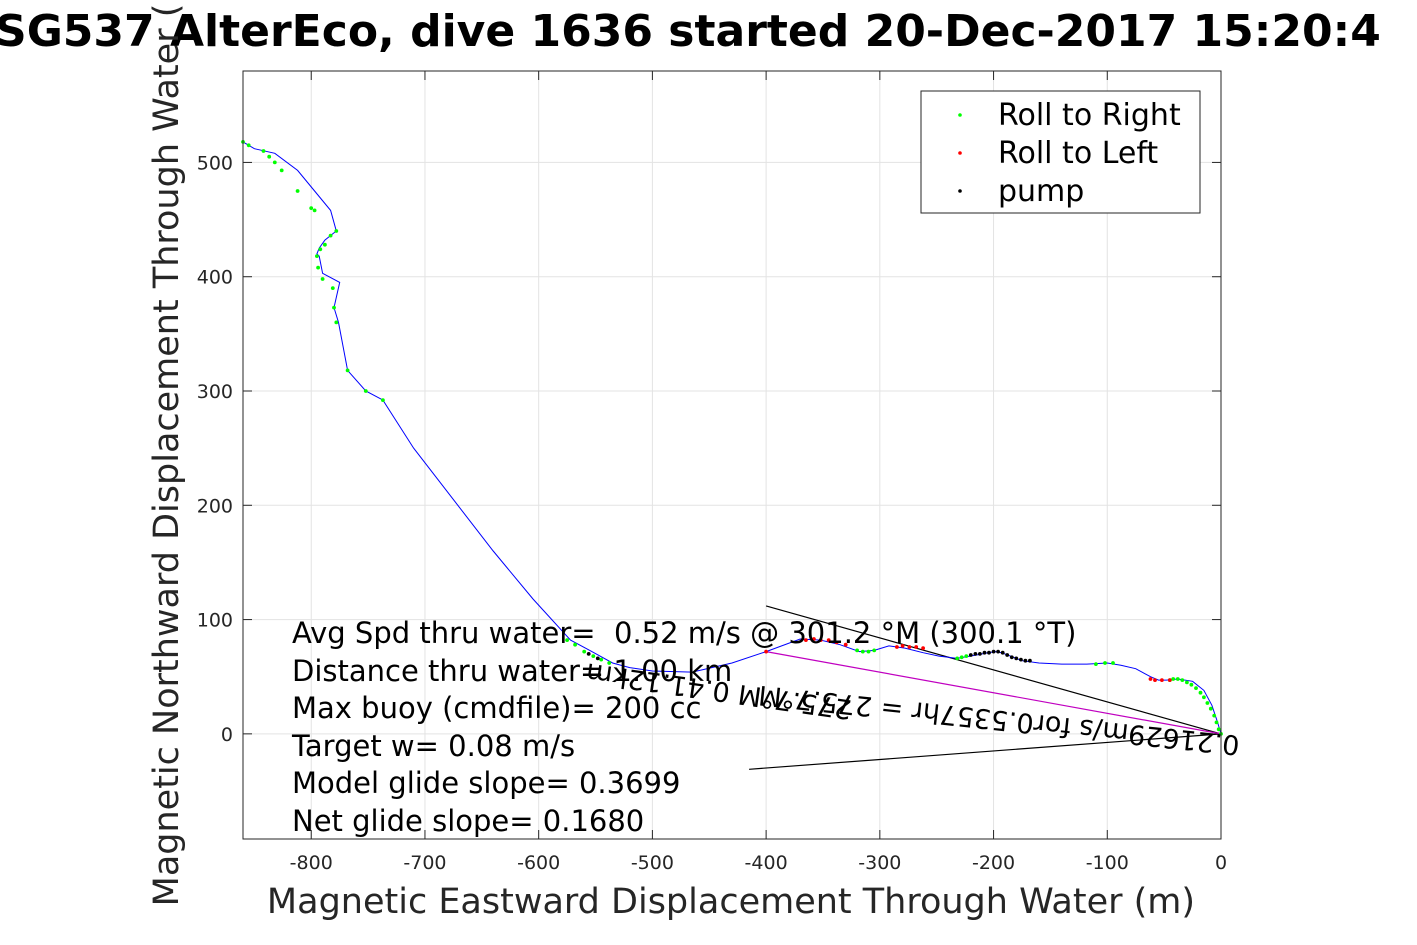 Image resolution: width=1417 pixels, height=945 pixels. What do you see at coordinates (311, 863) in the screenshot?
I see `x-tick-label: -800` at bounding box center [311, 863].